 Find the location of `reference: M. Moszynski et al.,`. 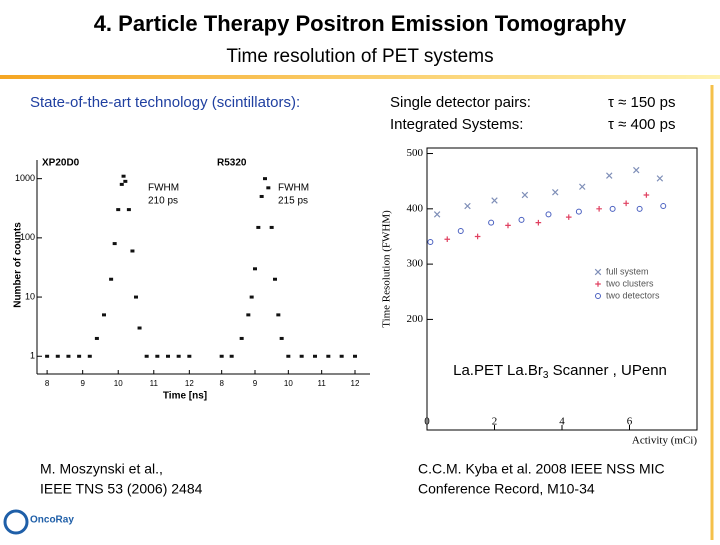

reference: M. Moszynski et al., is located at coordinates (101, 469).